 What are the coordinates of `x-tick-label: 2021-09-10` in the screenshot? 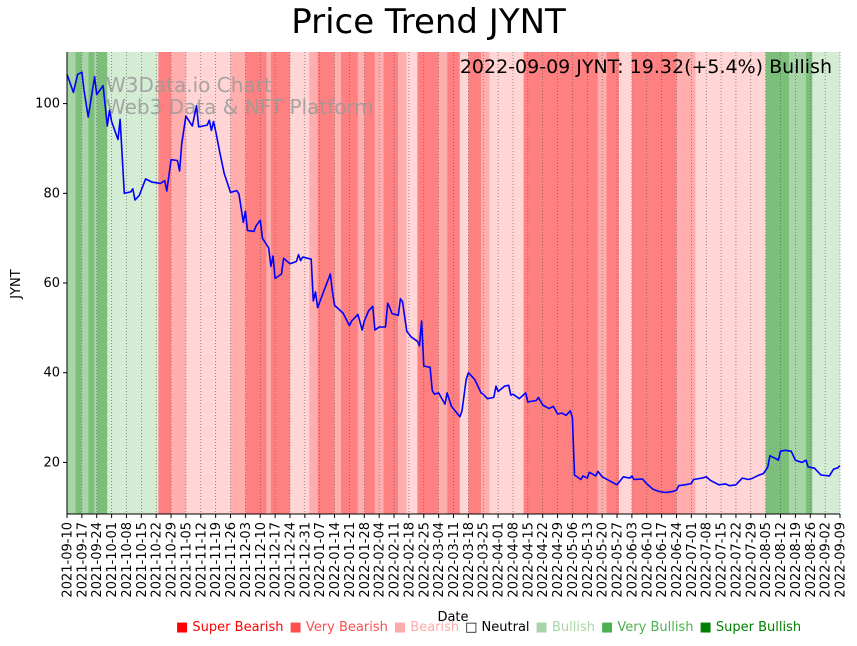 It's located at (68, 560).